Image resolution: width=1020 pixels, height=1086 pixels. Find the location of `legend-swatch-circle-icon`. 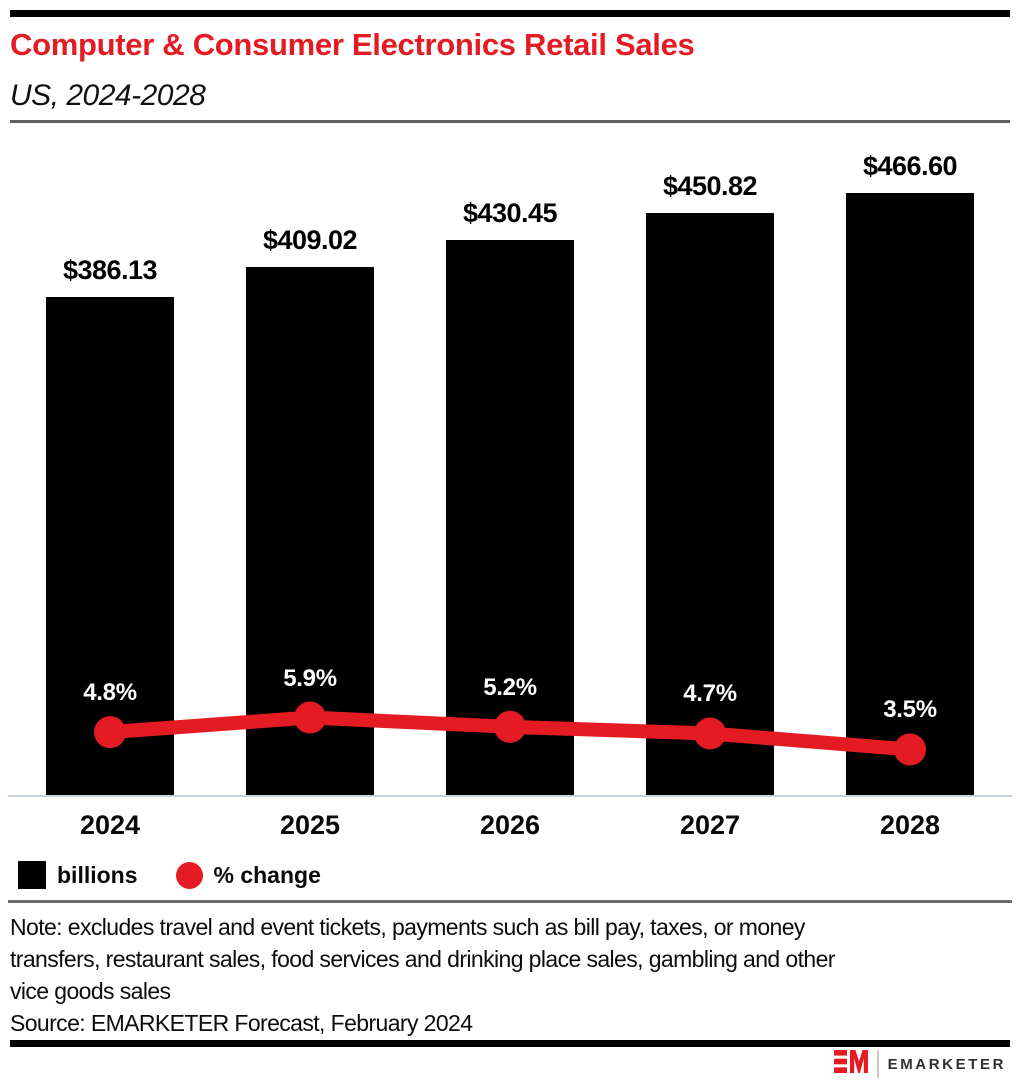

legend-swatch-circle-icon is located at coordinates (189, 875).